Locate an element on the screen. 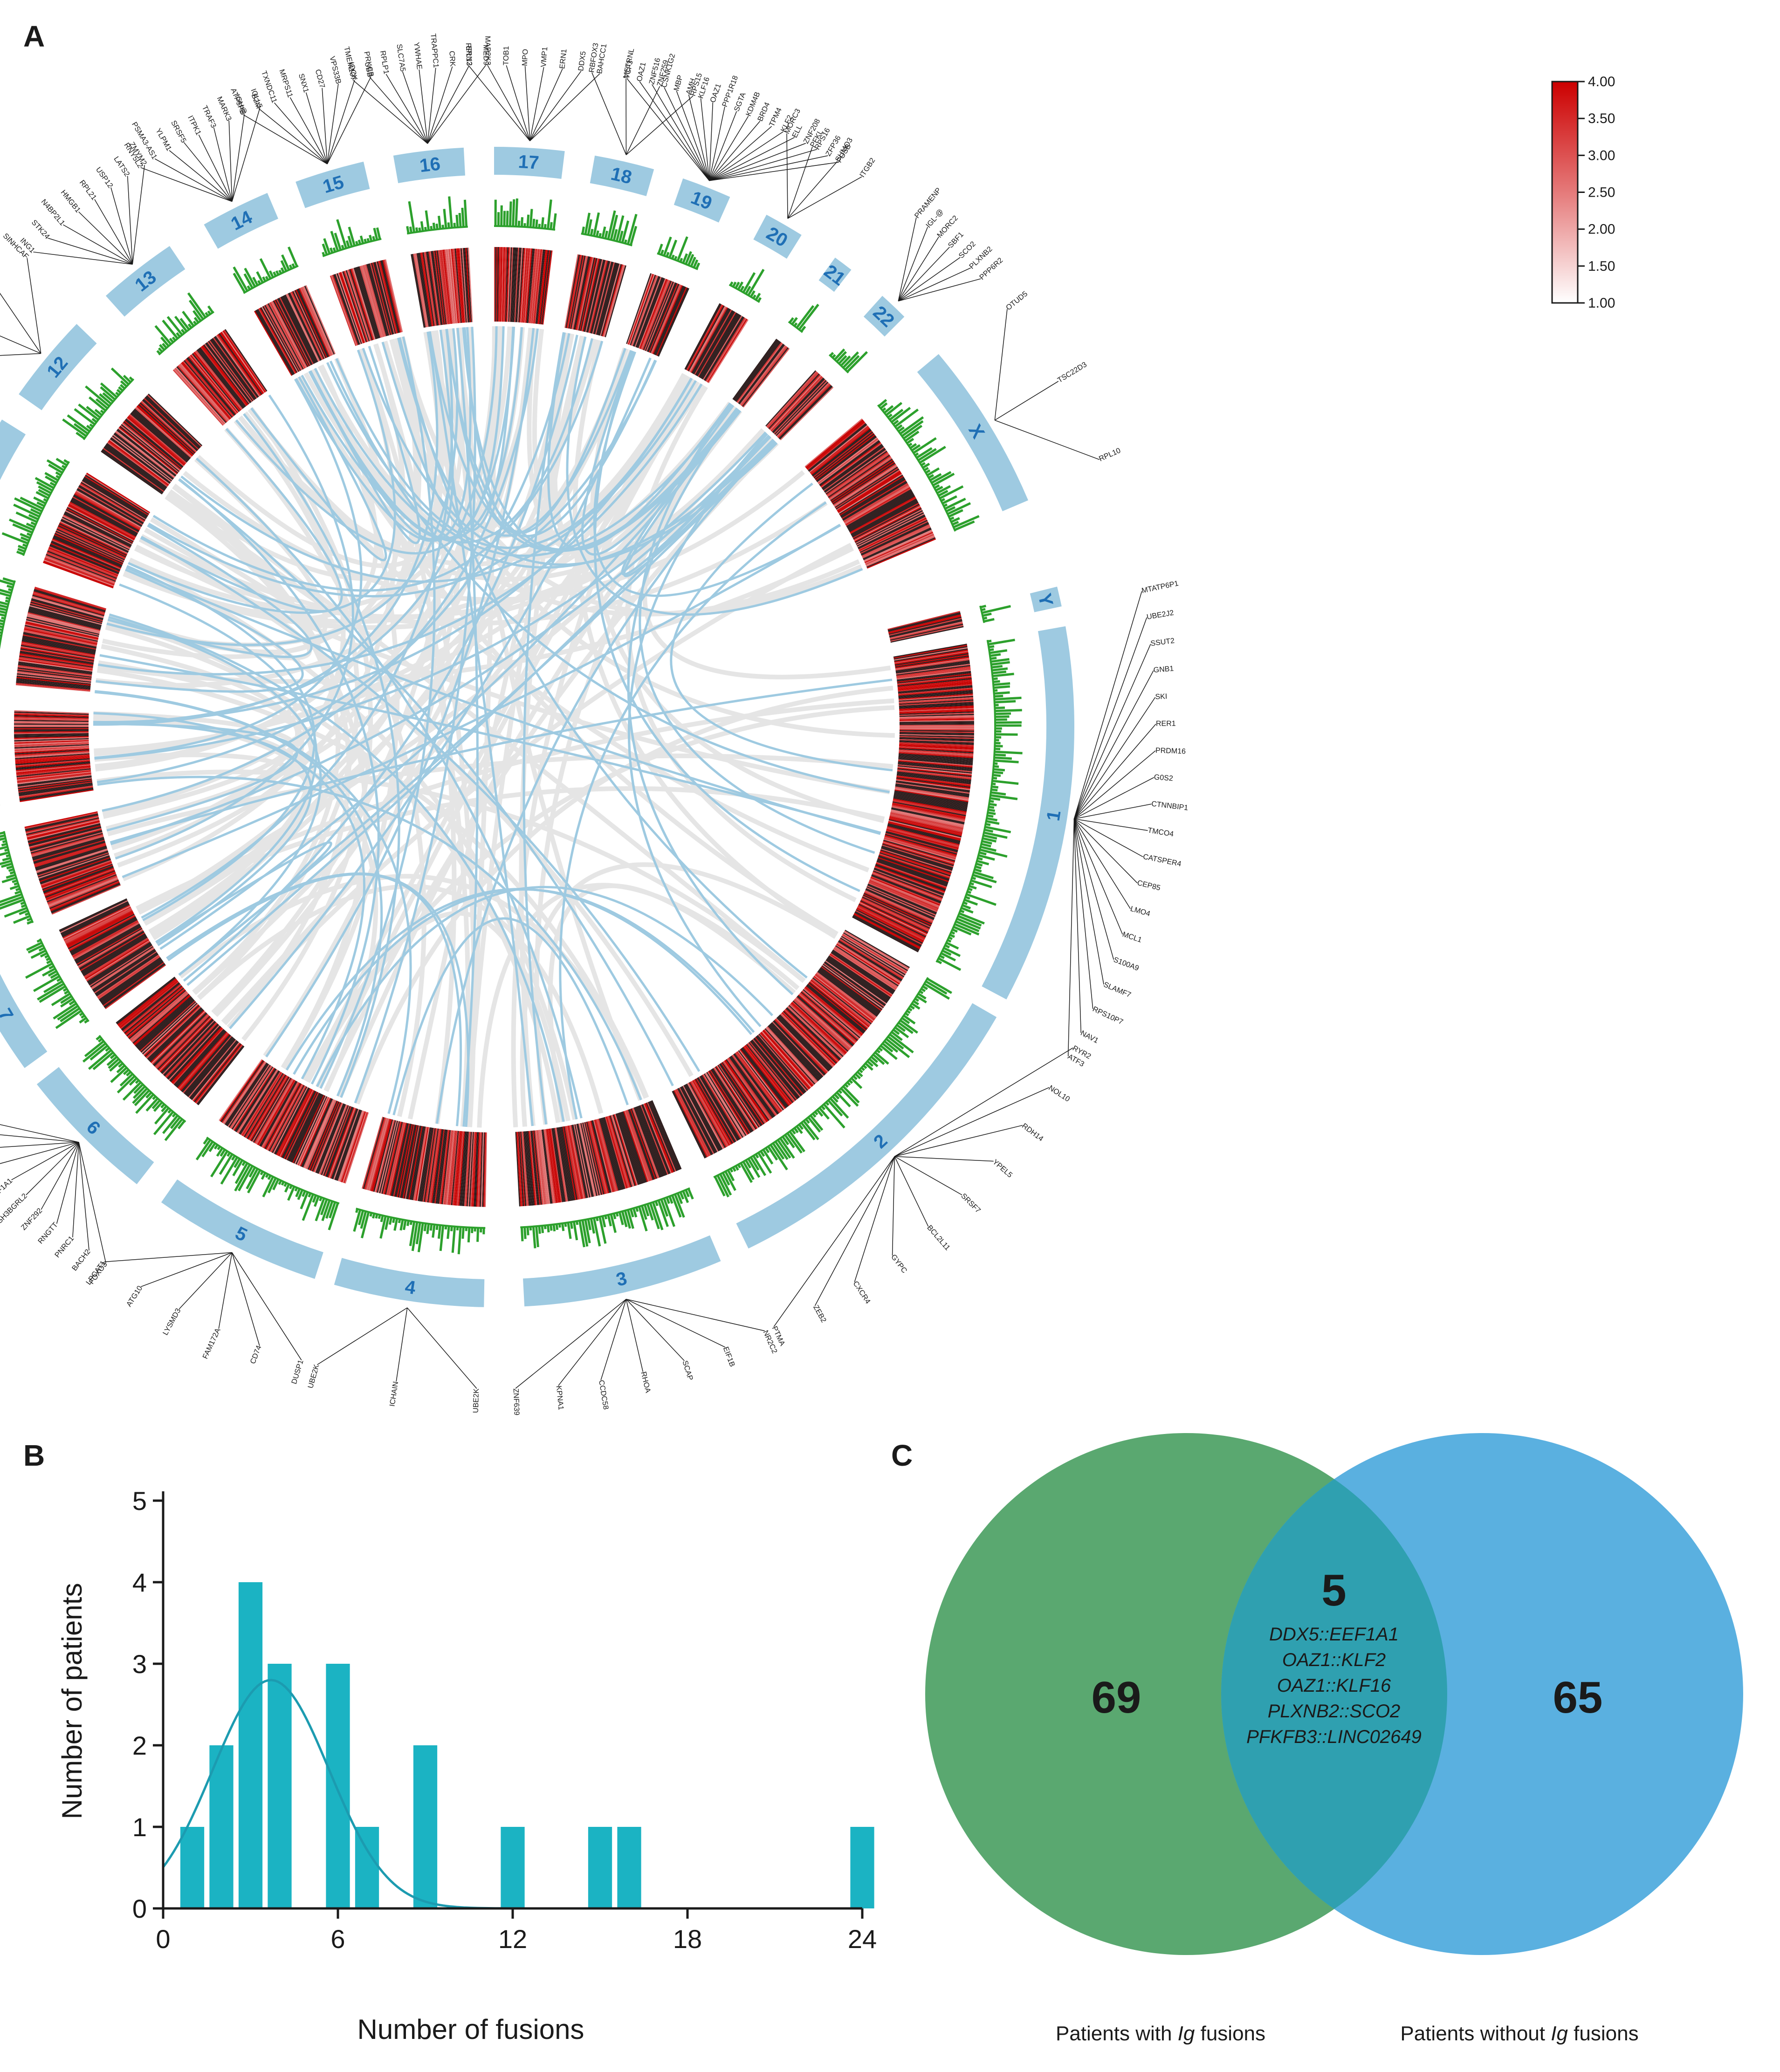 The image size is (1780, 2072). venn-label-with-ig-italic: Ig is located at coordinates (1186, 2033).